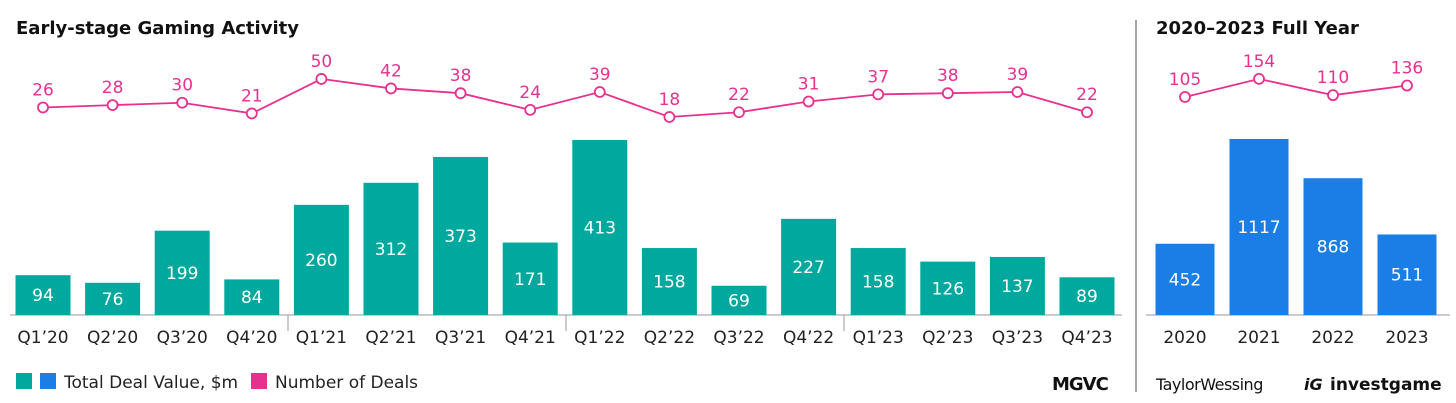 This screenshot has width=1456, height=403. Describe the element at coordinates (600, 75) in the screenshot. I see `deals-value-label: 39` at that location.